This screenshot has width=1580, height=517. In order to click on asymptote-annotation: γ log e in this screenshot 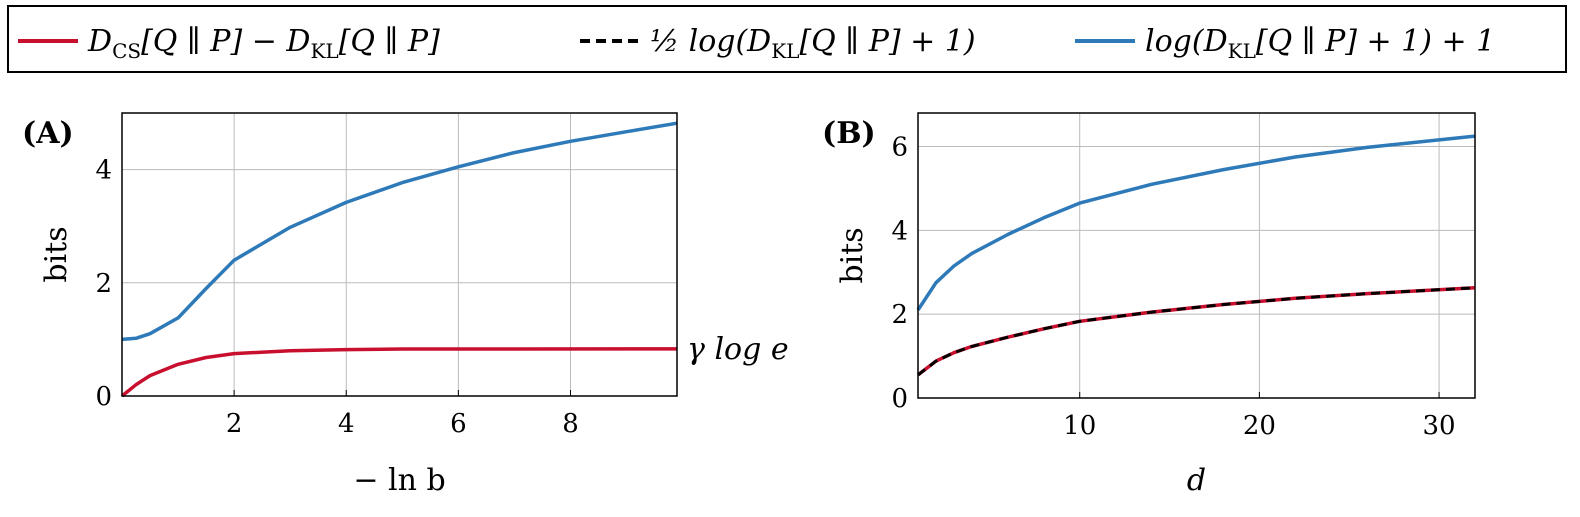, I will do `click(738, 349)`.